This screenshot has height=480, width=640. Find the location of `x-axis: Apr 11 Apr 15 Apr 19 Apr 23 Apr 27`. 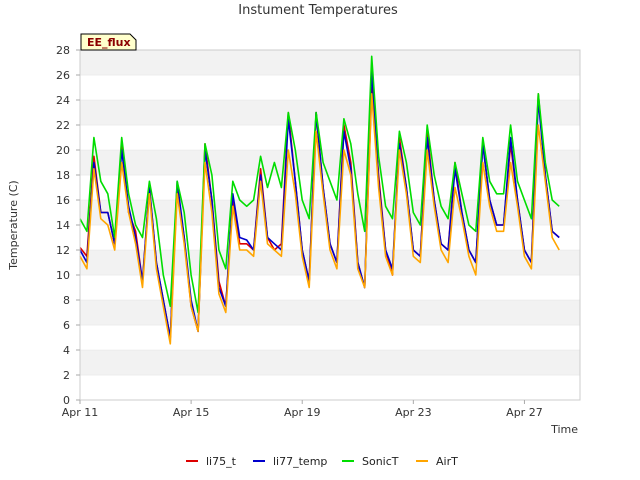

x-axis: Apr 11 Apr 15 Apr 19 Apr 23 Apr 27 is located at coordinates (302, 409).